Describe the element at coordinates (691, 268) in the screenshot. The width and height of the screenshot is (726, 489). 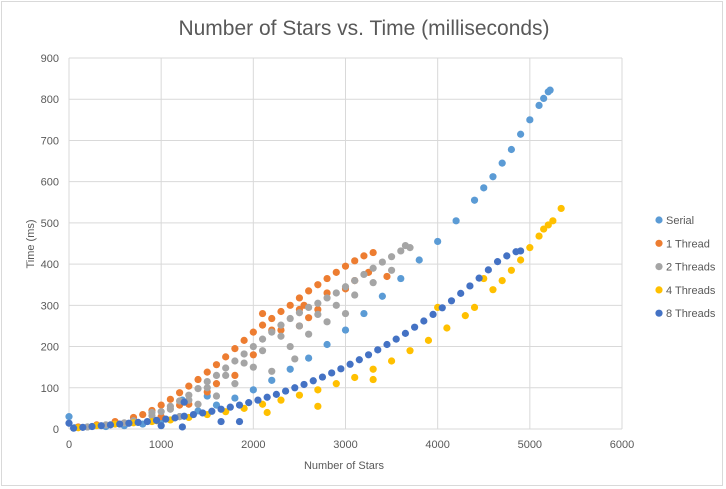
I see `legend-label: 2 Threads` at that location.